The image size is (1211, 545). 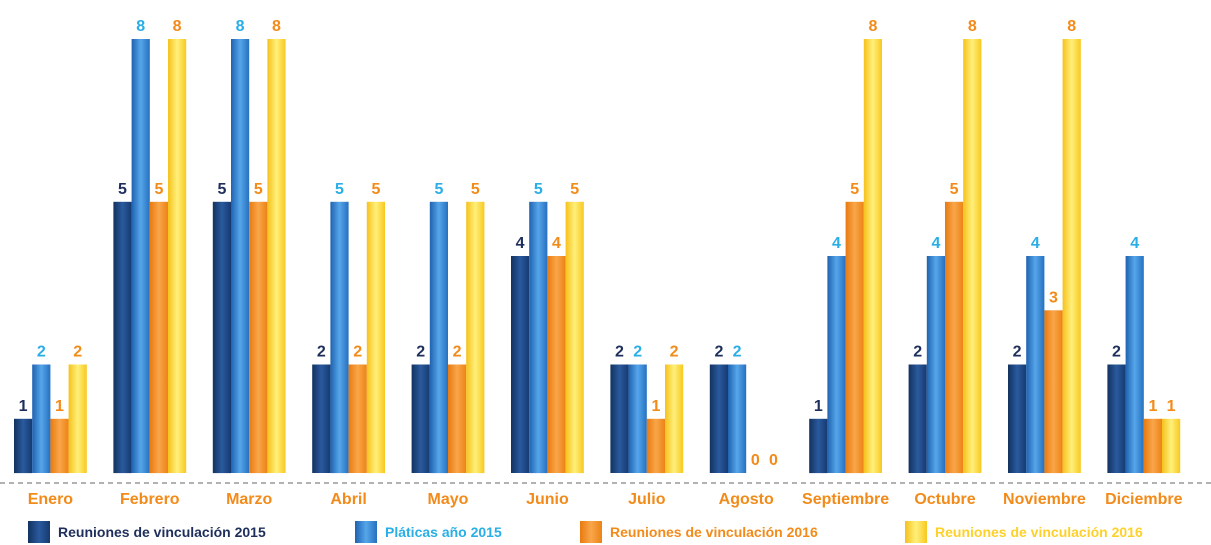 I want to click on bar-noviembre-s1, so click(x=1035, y=364).